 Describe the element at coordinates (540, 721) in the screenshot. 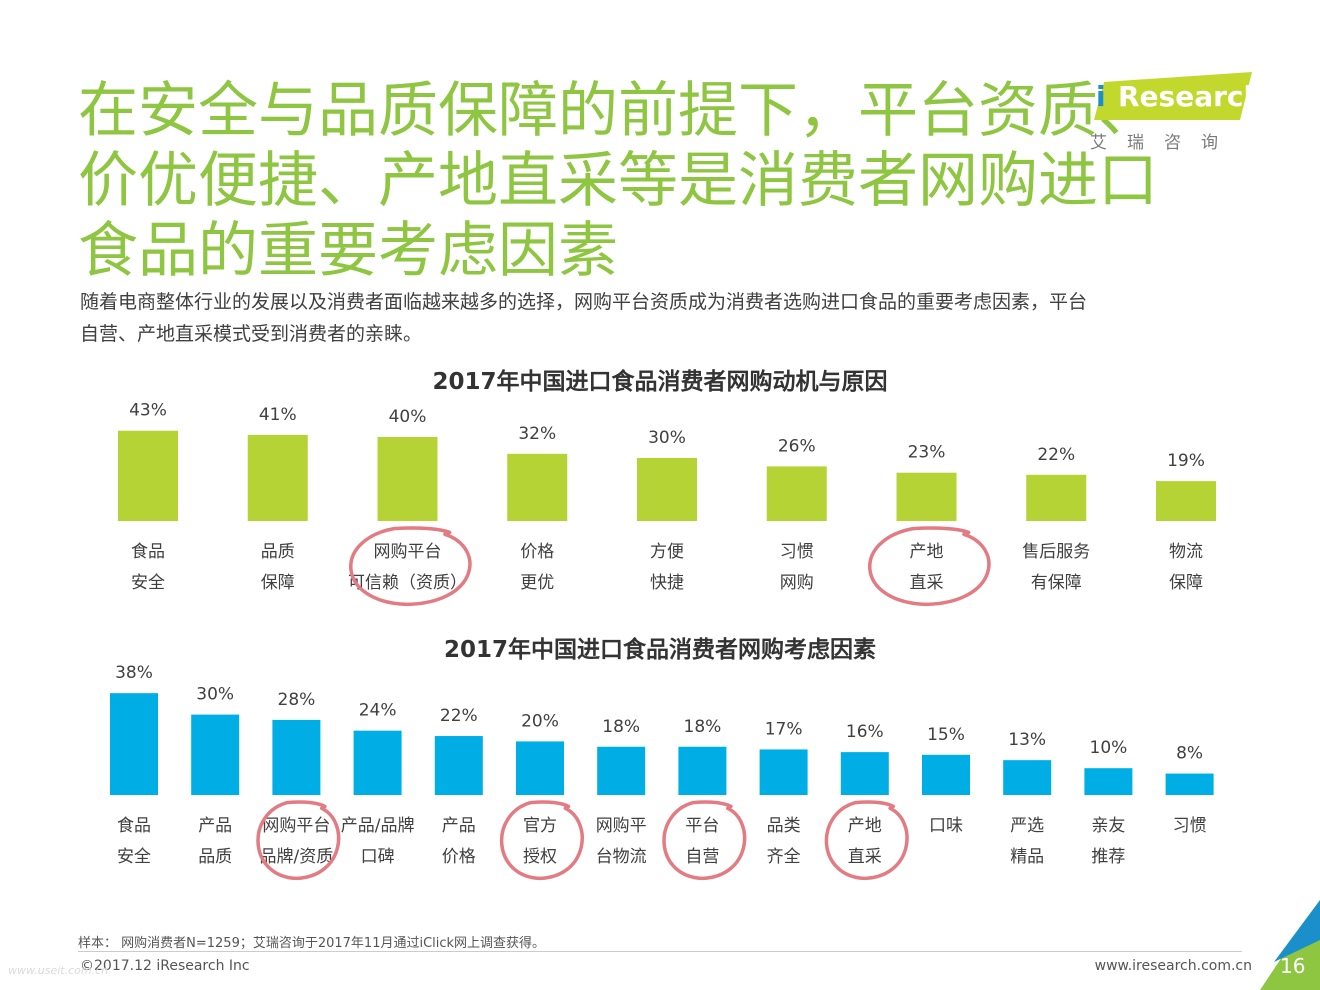

I see `factor-value-label: 20%` at that location.